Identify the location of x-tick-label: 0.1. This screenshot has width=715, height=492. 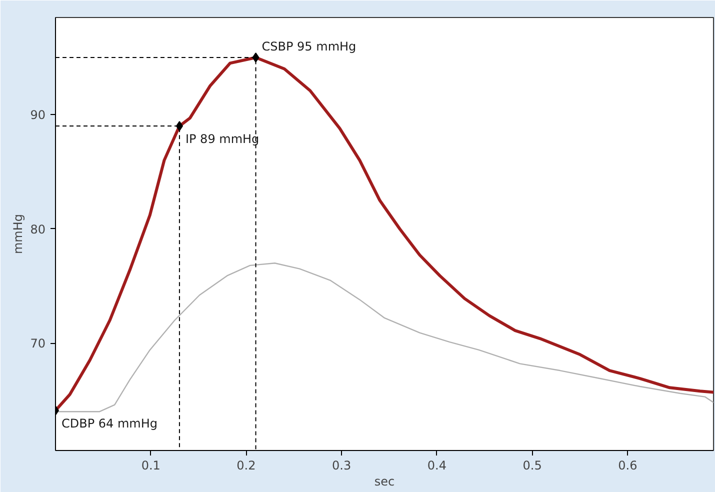
(150, 465).